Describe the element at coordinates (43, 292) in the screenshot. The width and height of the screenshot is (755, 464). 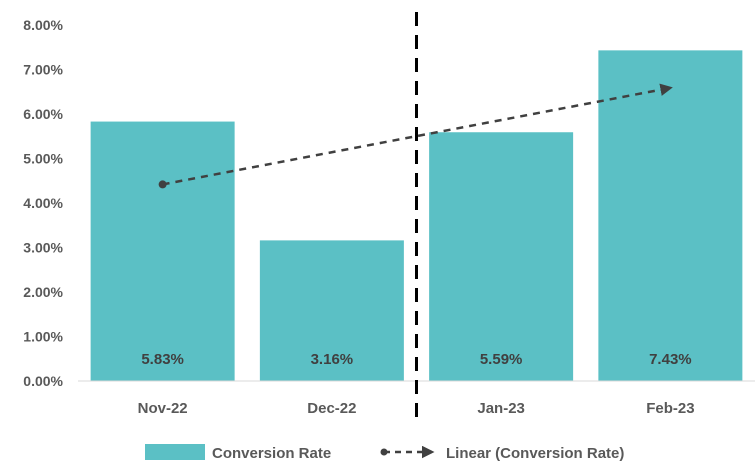
I see `y-tick-label: 2.00%` at that location.